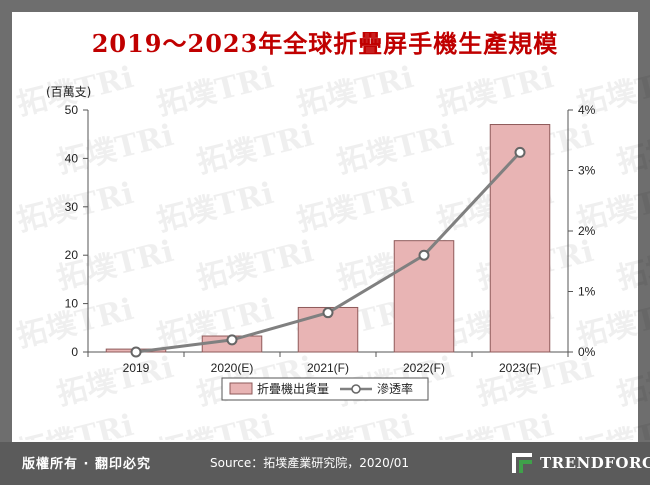 The image size is (650, 485). Describe the element at coordinates (325, 6) in the screenshot. I see `frame-top-border` at that location.